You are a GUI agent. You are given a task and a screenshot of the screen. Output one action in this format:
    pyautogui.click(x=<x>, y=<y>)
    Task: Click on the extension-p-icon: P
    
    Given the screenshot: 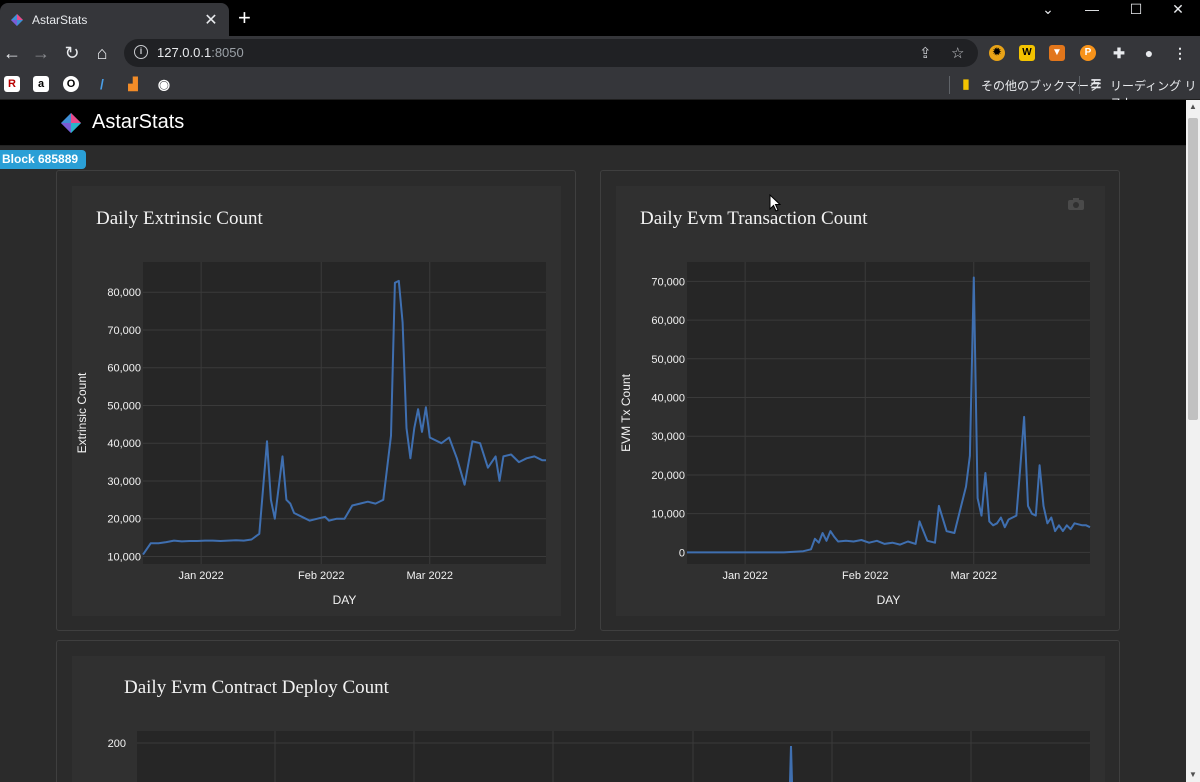 What is the action you would take?
    pyautogui.click(x=1088, y=53)
    